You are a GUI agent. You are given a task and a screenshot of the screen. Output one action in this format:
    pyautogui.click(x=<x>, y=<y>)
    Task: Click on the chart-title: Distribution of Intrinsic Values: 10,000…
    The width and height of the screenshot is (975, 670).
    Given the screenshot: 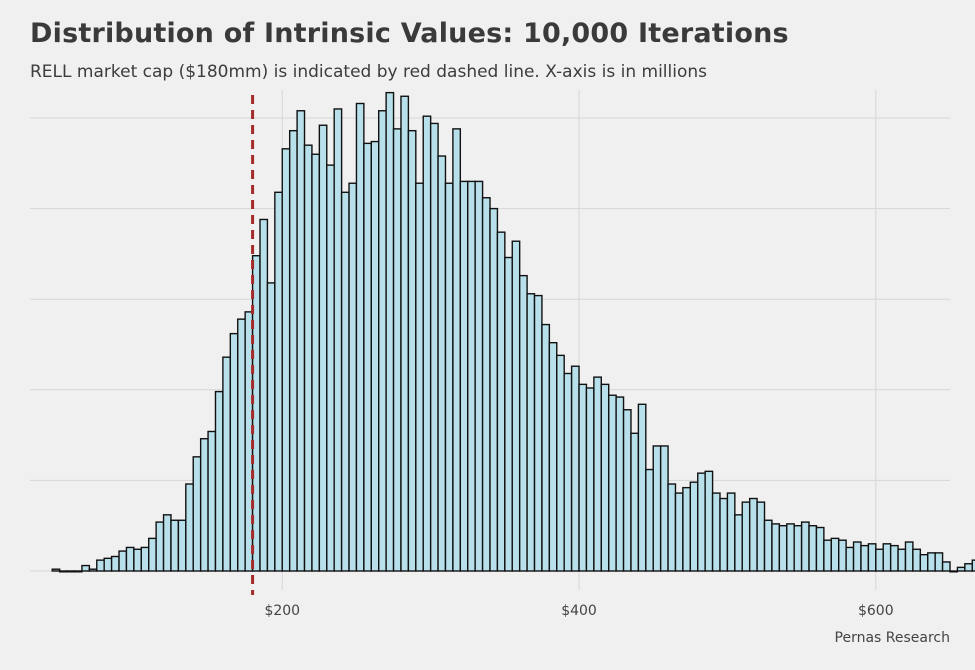 What is the action you would take?
    pyautogui.click(x=409, y=33)
    